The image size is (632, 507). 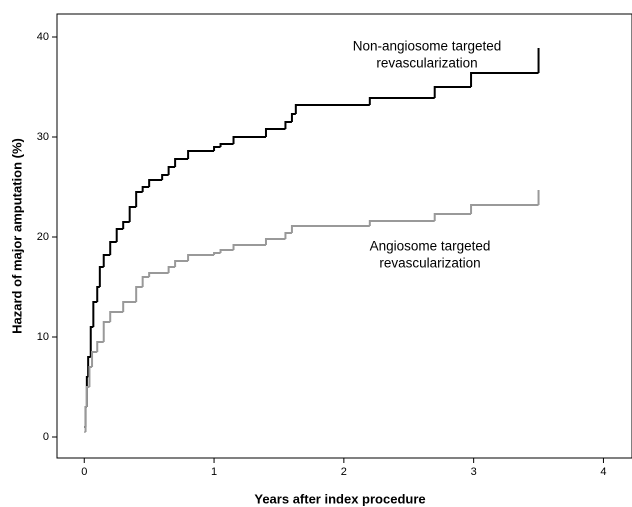 What do you see at coordinates (430, 246) in the screenshot?
I see `series-label: Angiosome targeted` at bounding box center [430, 246].